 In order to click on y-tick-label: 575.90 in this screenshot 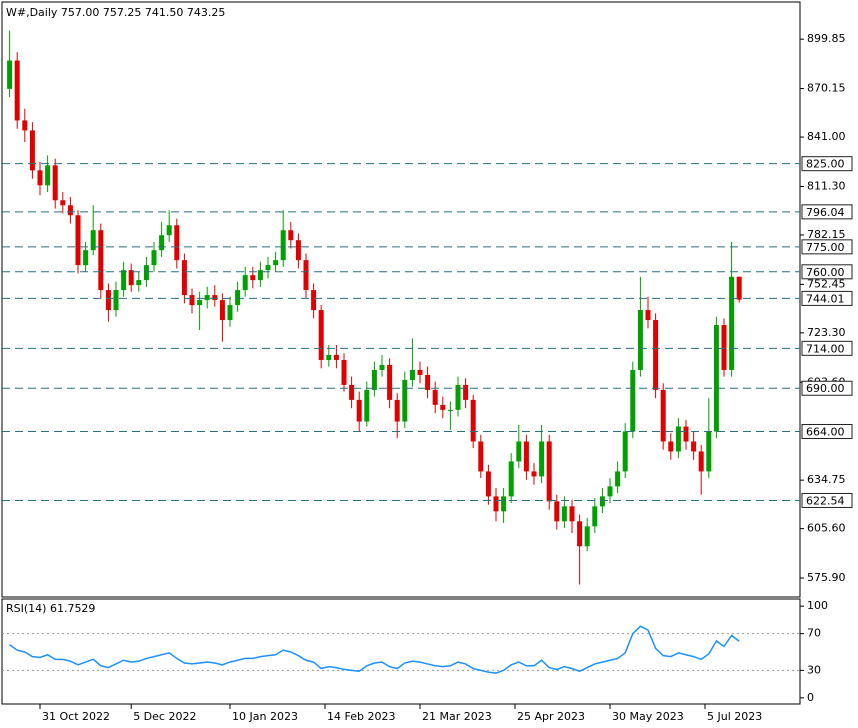, I will do `click(826, 577)`.